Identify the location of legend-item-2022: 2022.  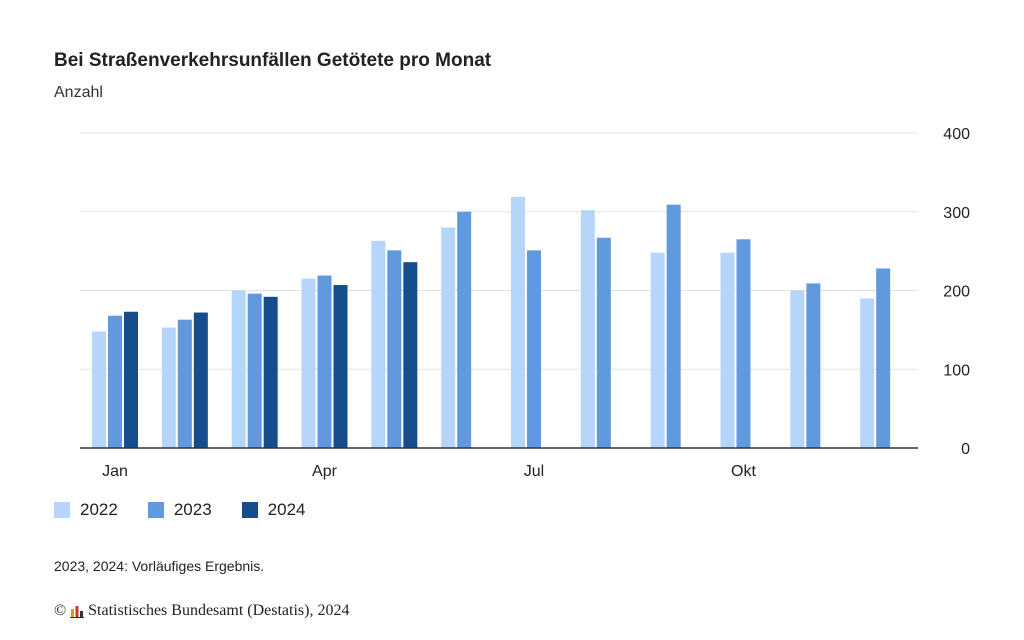
(86, 510).